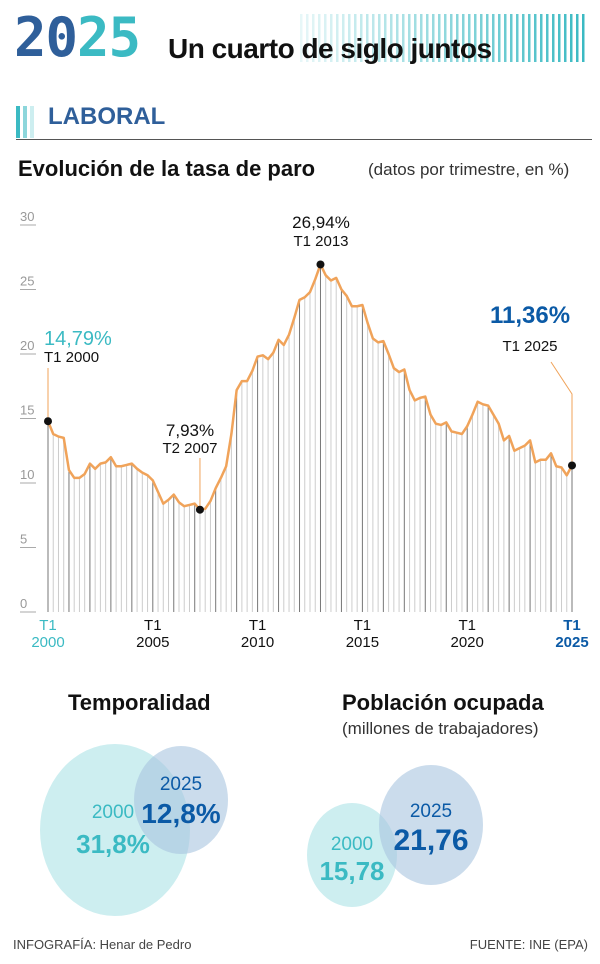  I want to click on poblacion-subtitle: (millones de trabajadores), so click(440, 728).